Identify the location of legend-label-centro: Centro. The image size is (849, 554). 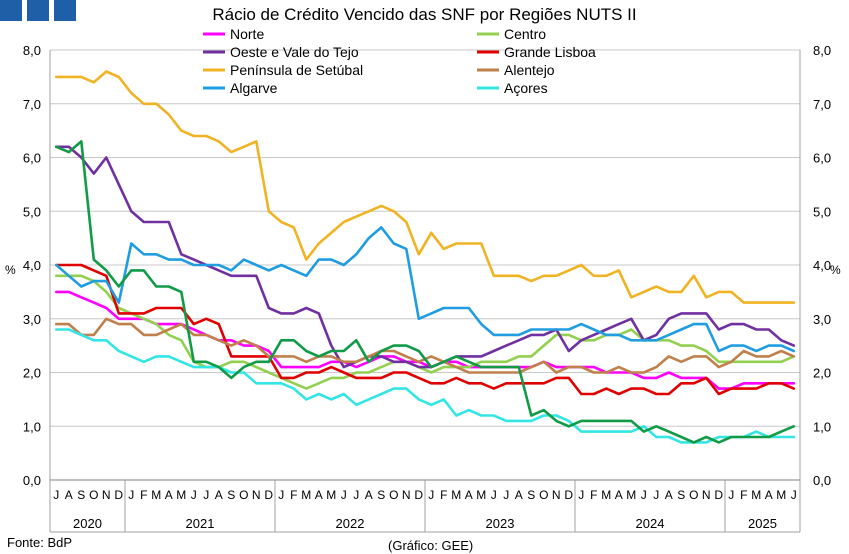
(525, 34).